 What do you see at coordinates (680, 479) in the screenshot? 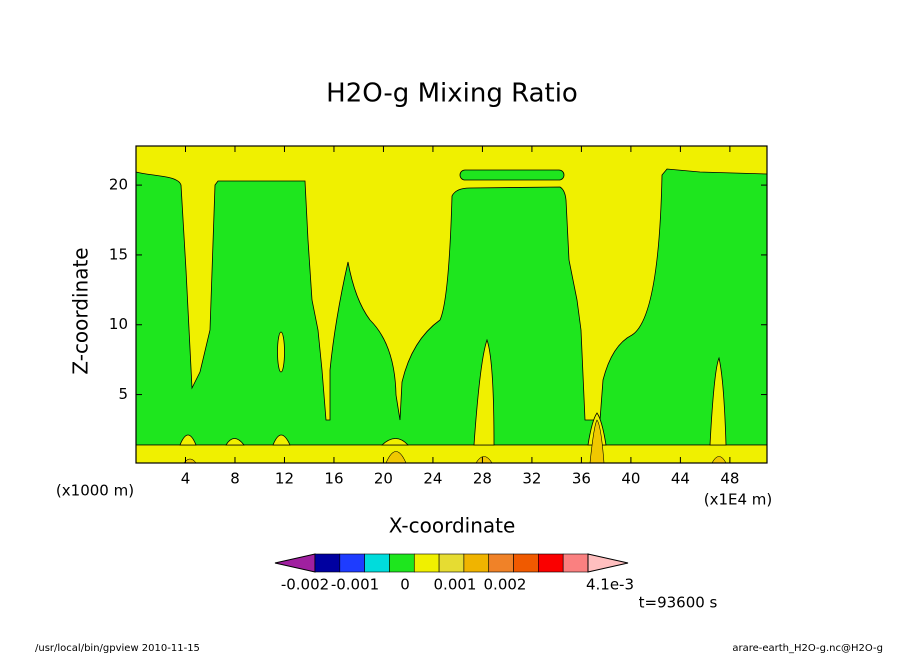
I see `x-tick-label: 44` at bounding box center [680, 479].